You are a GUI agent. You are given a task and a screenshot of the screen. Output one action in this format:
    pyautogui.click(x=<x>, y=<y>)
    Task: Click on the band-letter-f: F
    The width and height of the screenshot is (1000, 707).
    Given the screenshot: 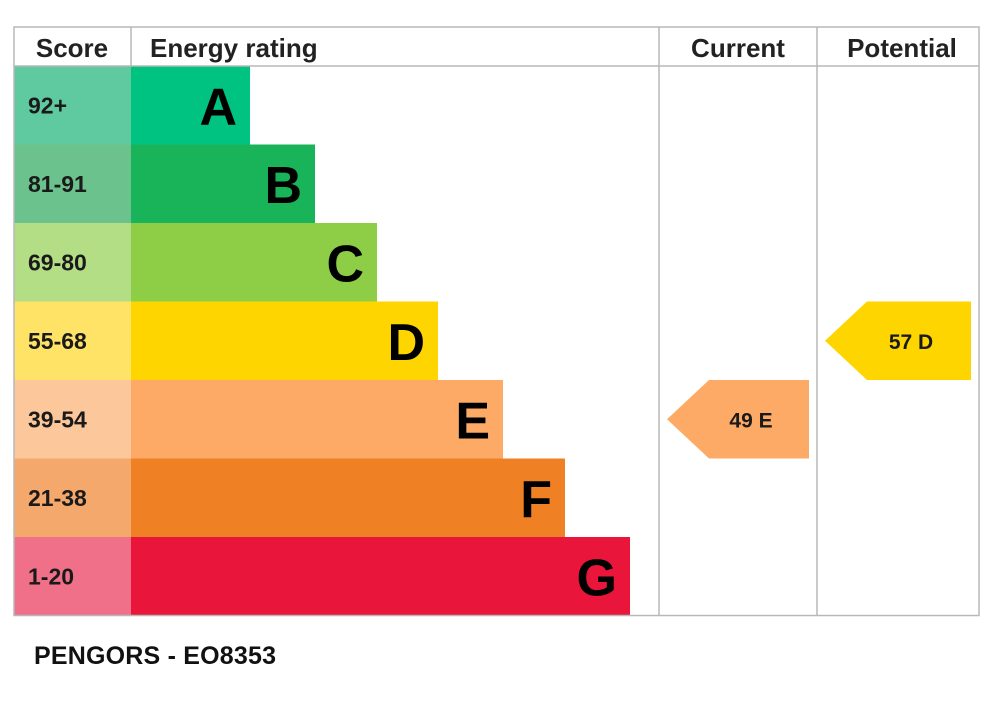 What is the action you would take?
    pyautogui.click(x=536, y=500)
    